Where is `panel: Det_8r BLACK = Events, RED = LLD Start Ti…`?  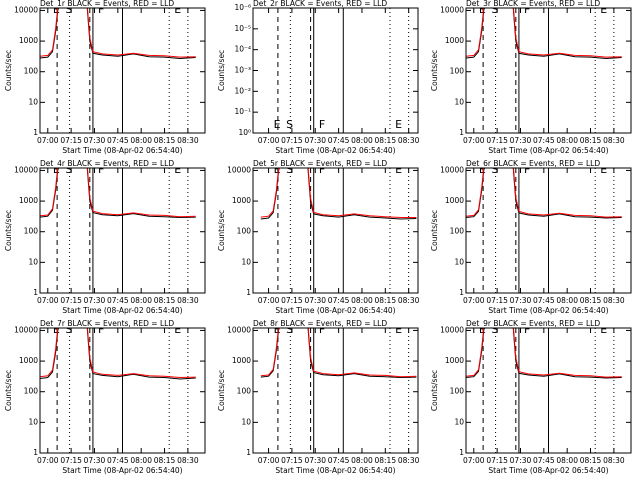
panel: Det_8r BLACK = Events, RED = LLD Start Ti… is located at coordinates (318, 397).